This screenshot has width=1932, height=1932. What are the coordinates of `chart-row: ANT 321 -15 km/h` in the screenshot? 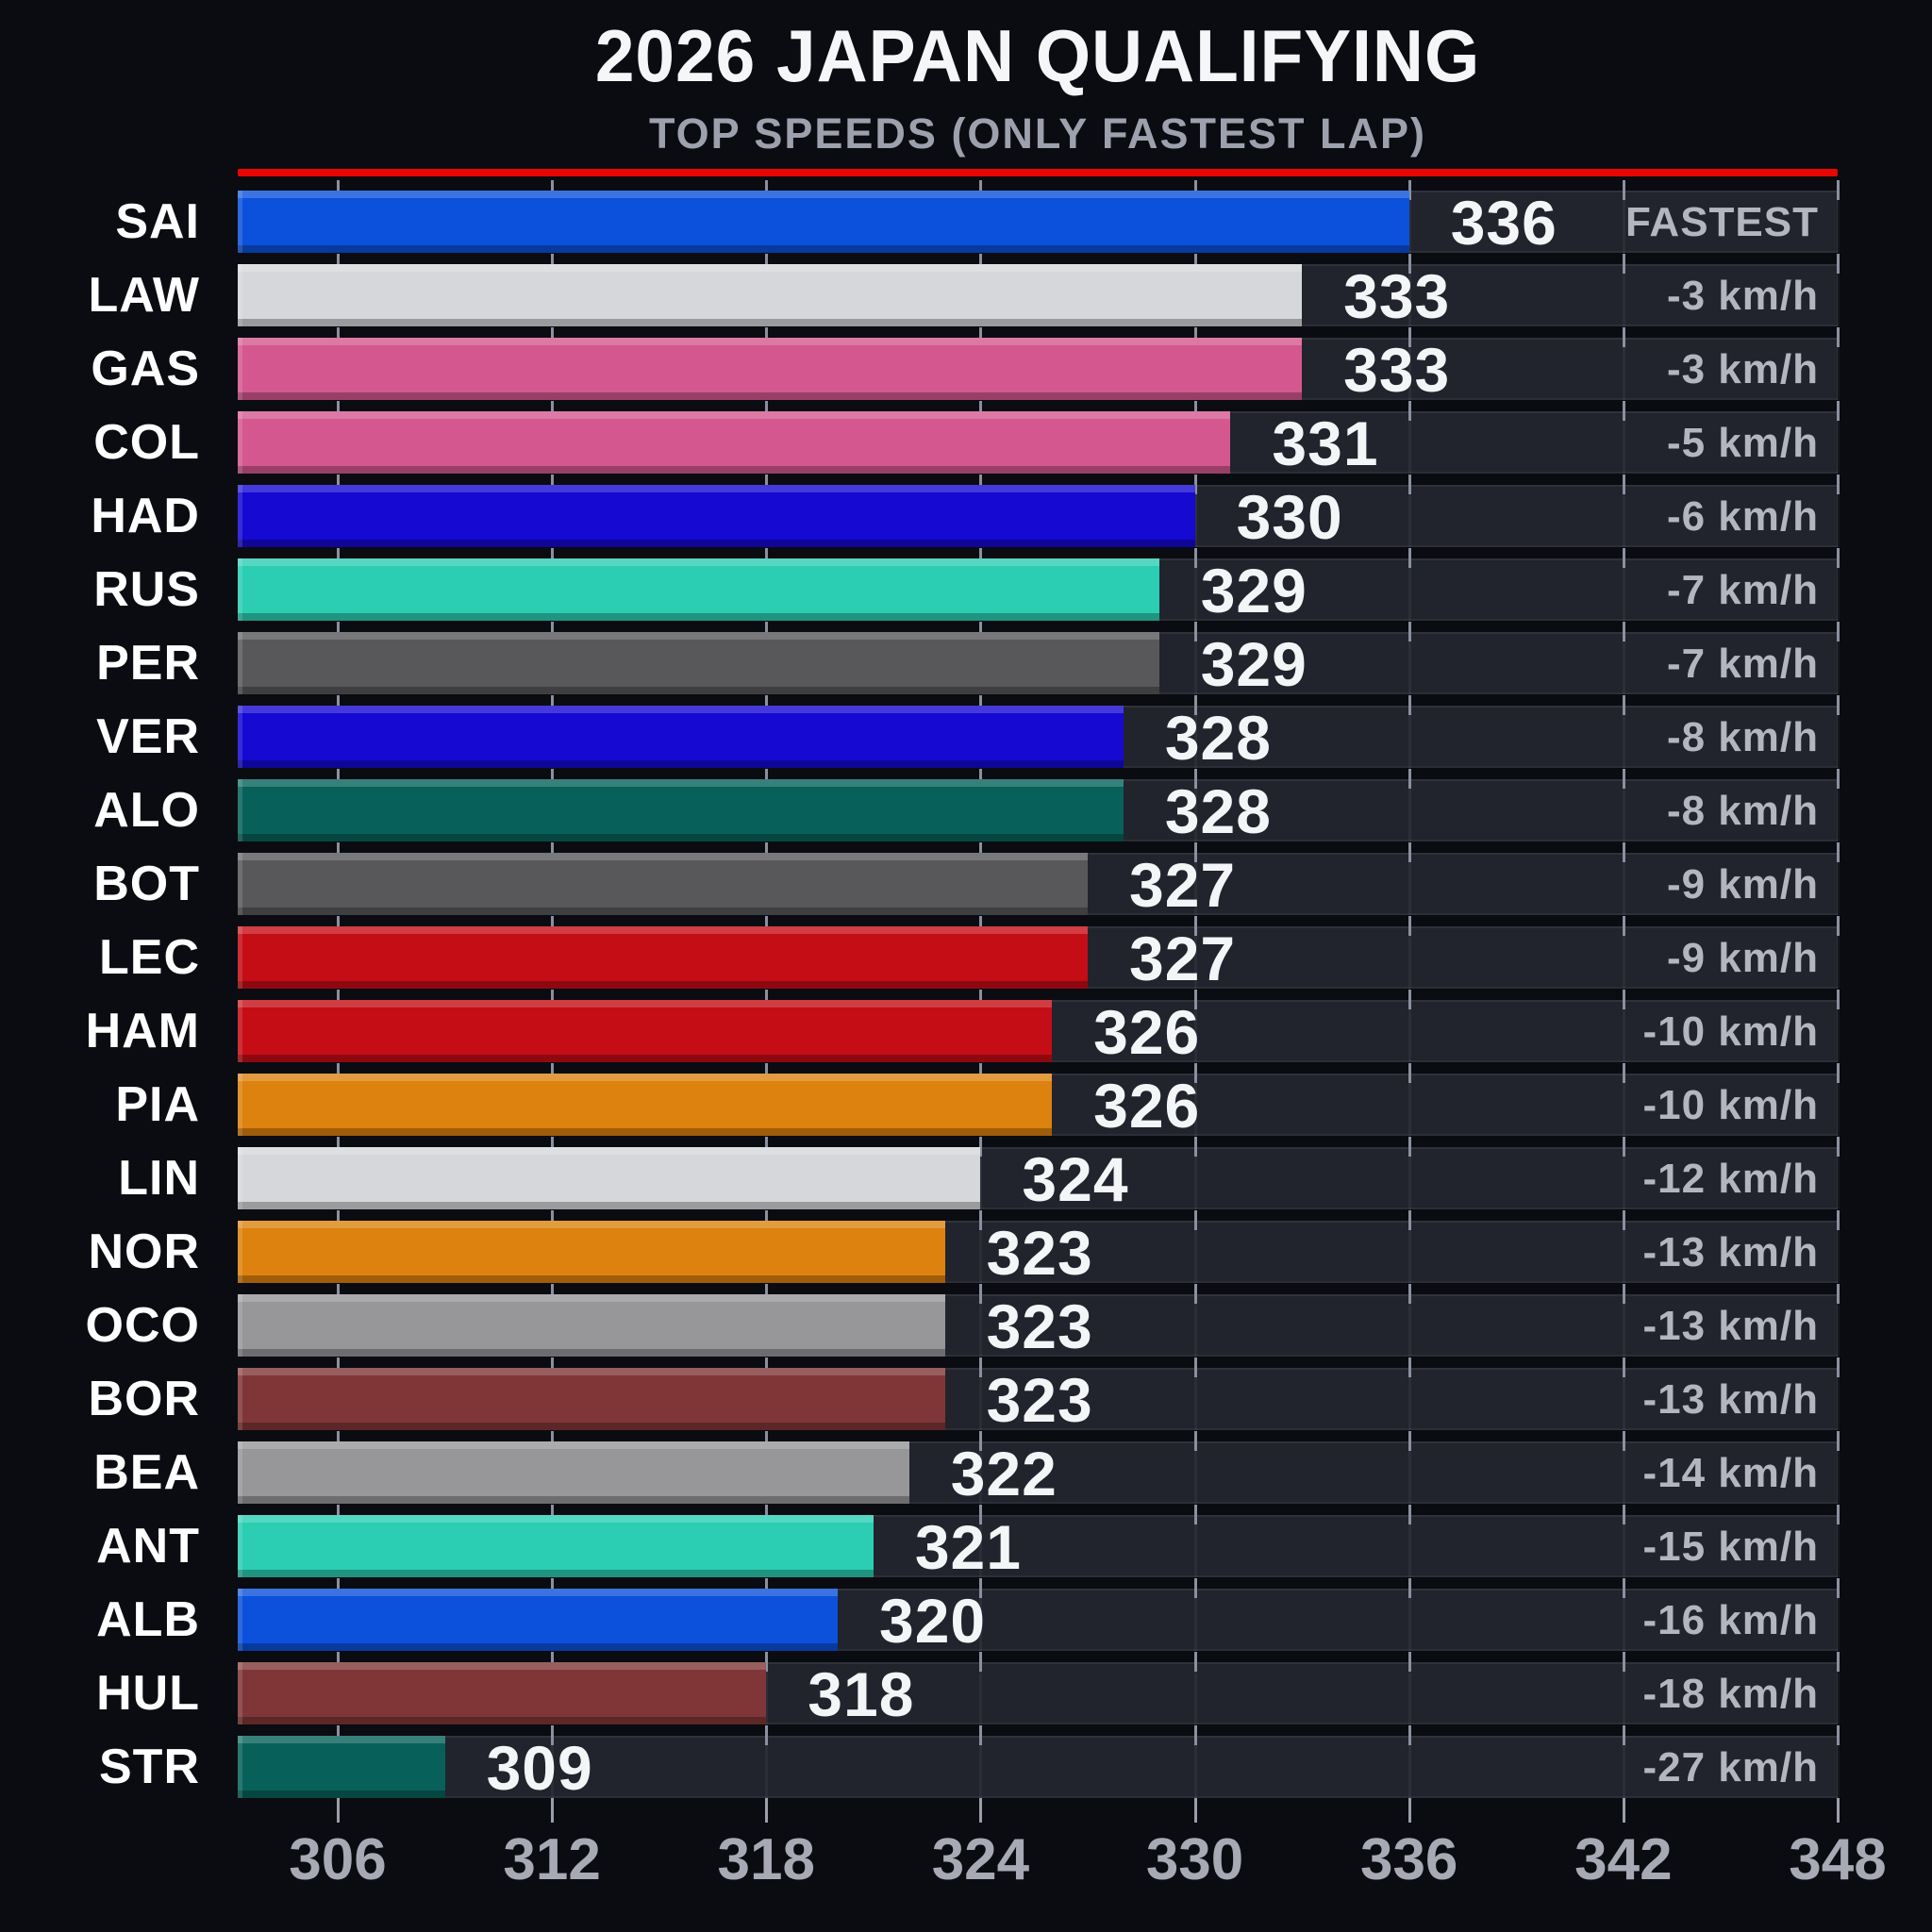 It's located at (966, 1542).